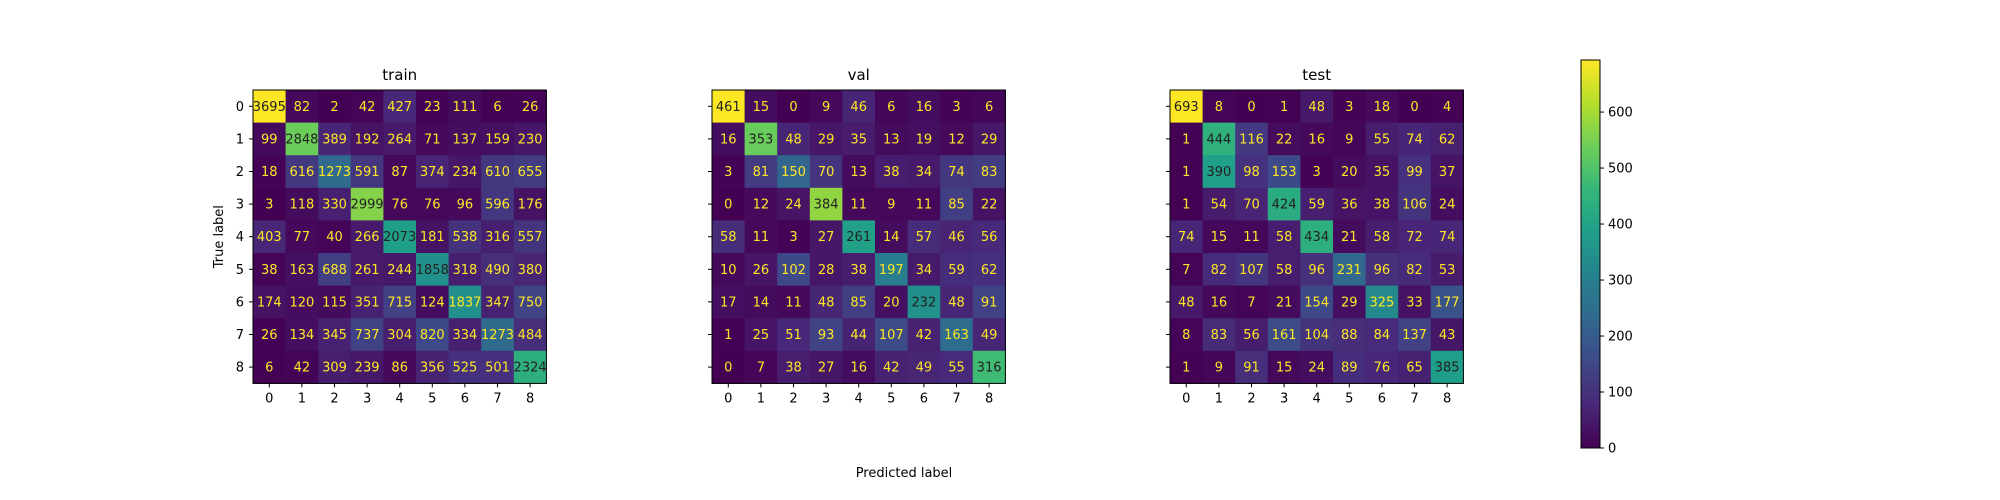 This screenshot has height=500, width=2000. I want to click on y-tick-label: 6, so click(240, 302).